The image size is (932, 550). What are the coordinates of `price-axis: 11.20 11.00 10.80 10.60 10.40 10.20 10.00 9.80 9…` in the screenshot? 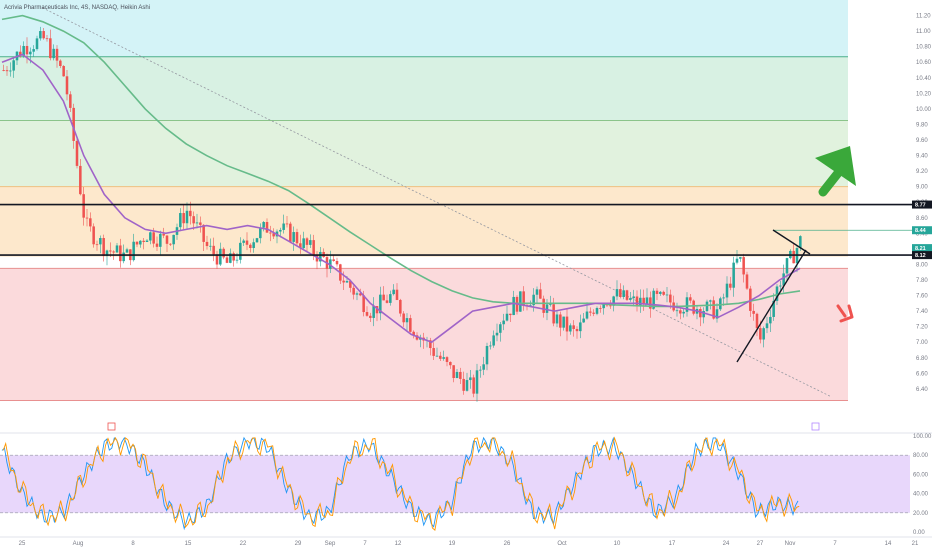 It's located at (924, 203).